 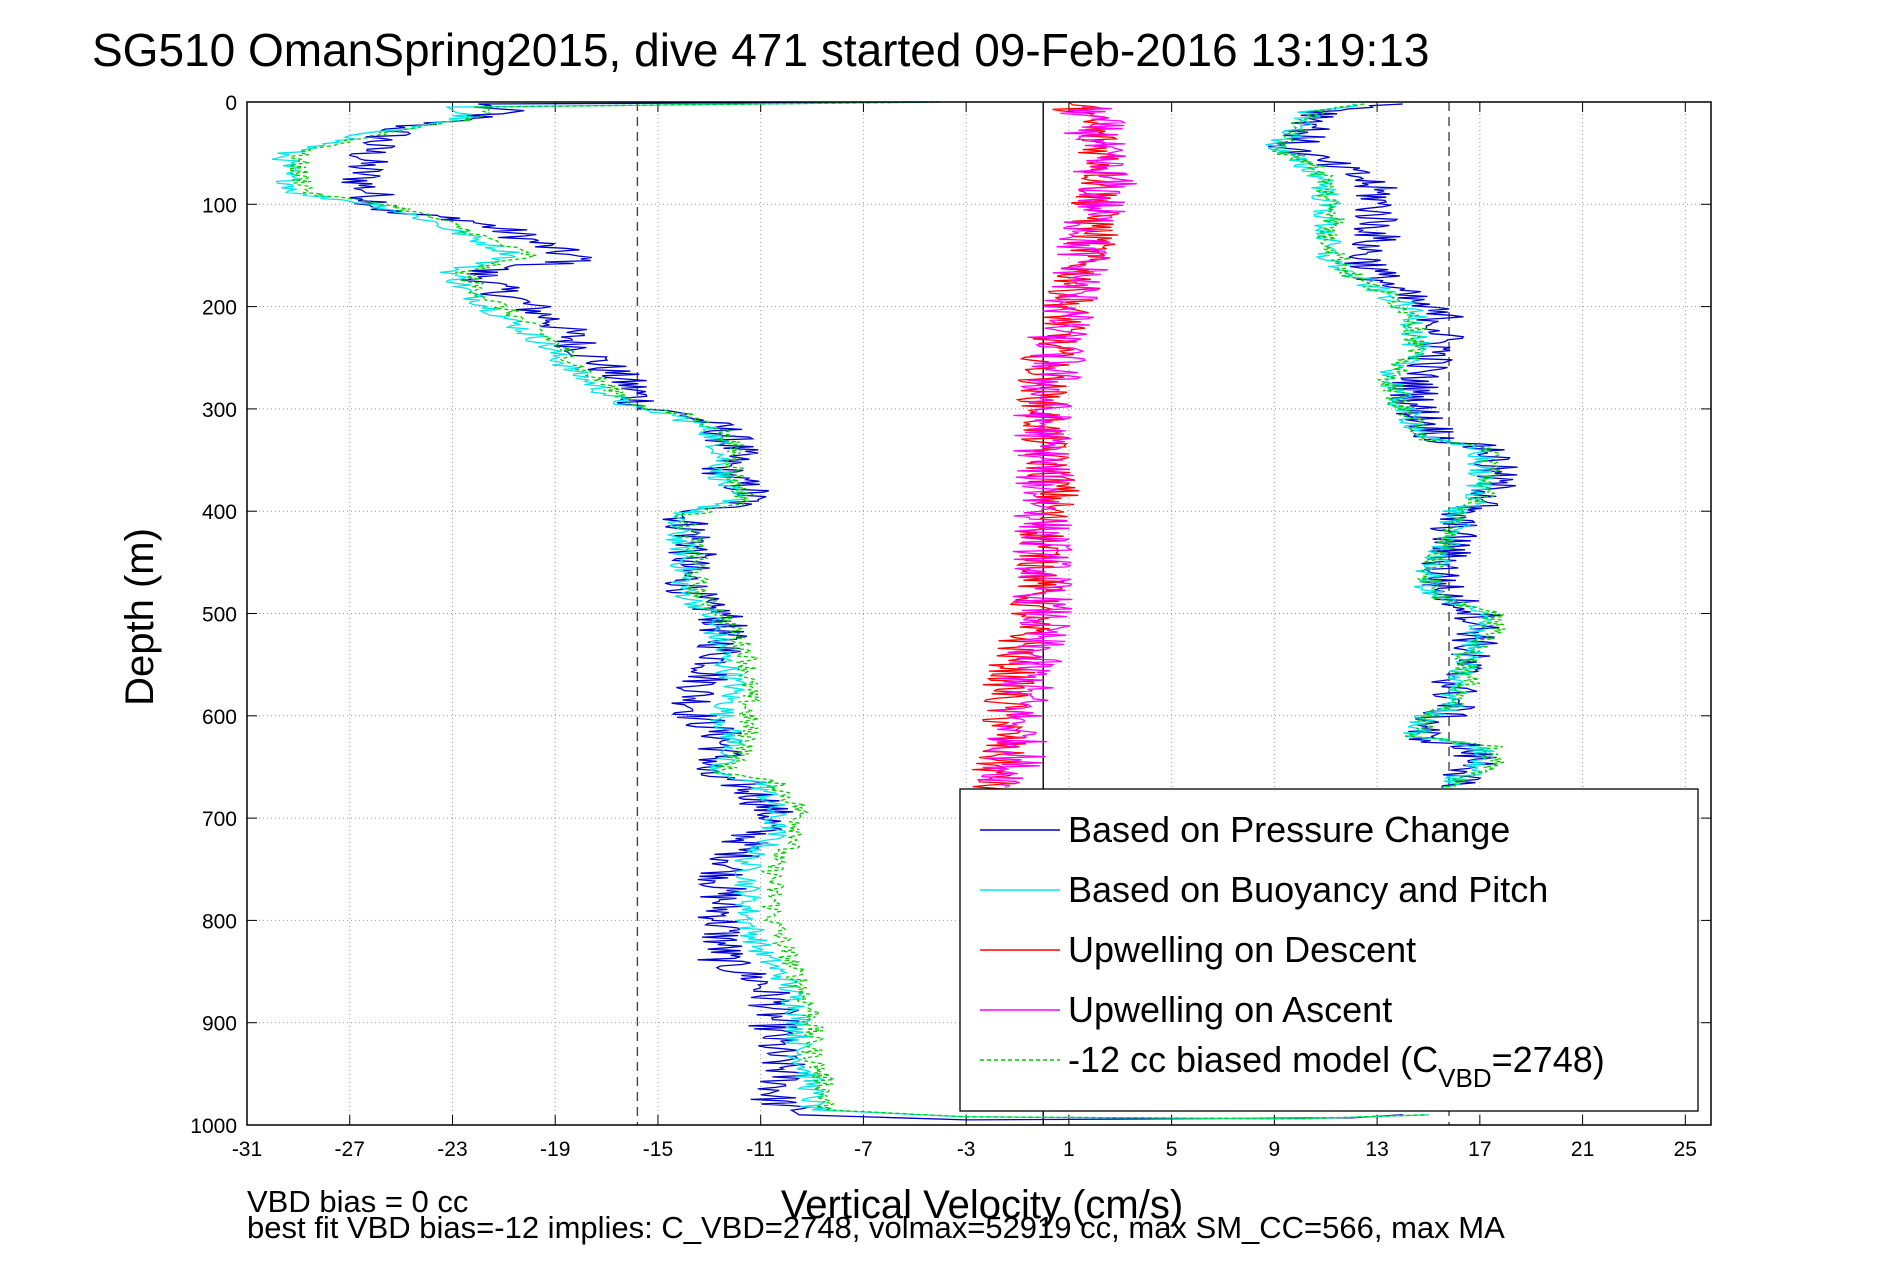 I want to click on x-tick-label: 25, so click(x=1685, y=1149).